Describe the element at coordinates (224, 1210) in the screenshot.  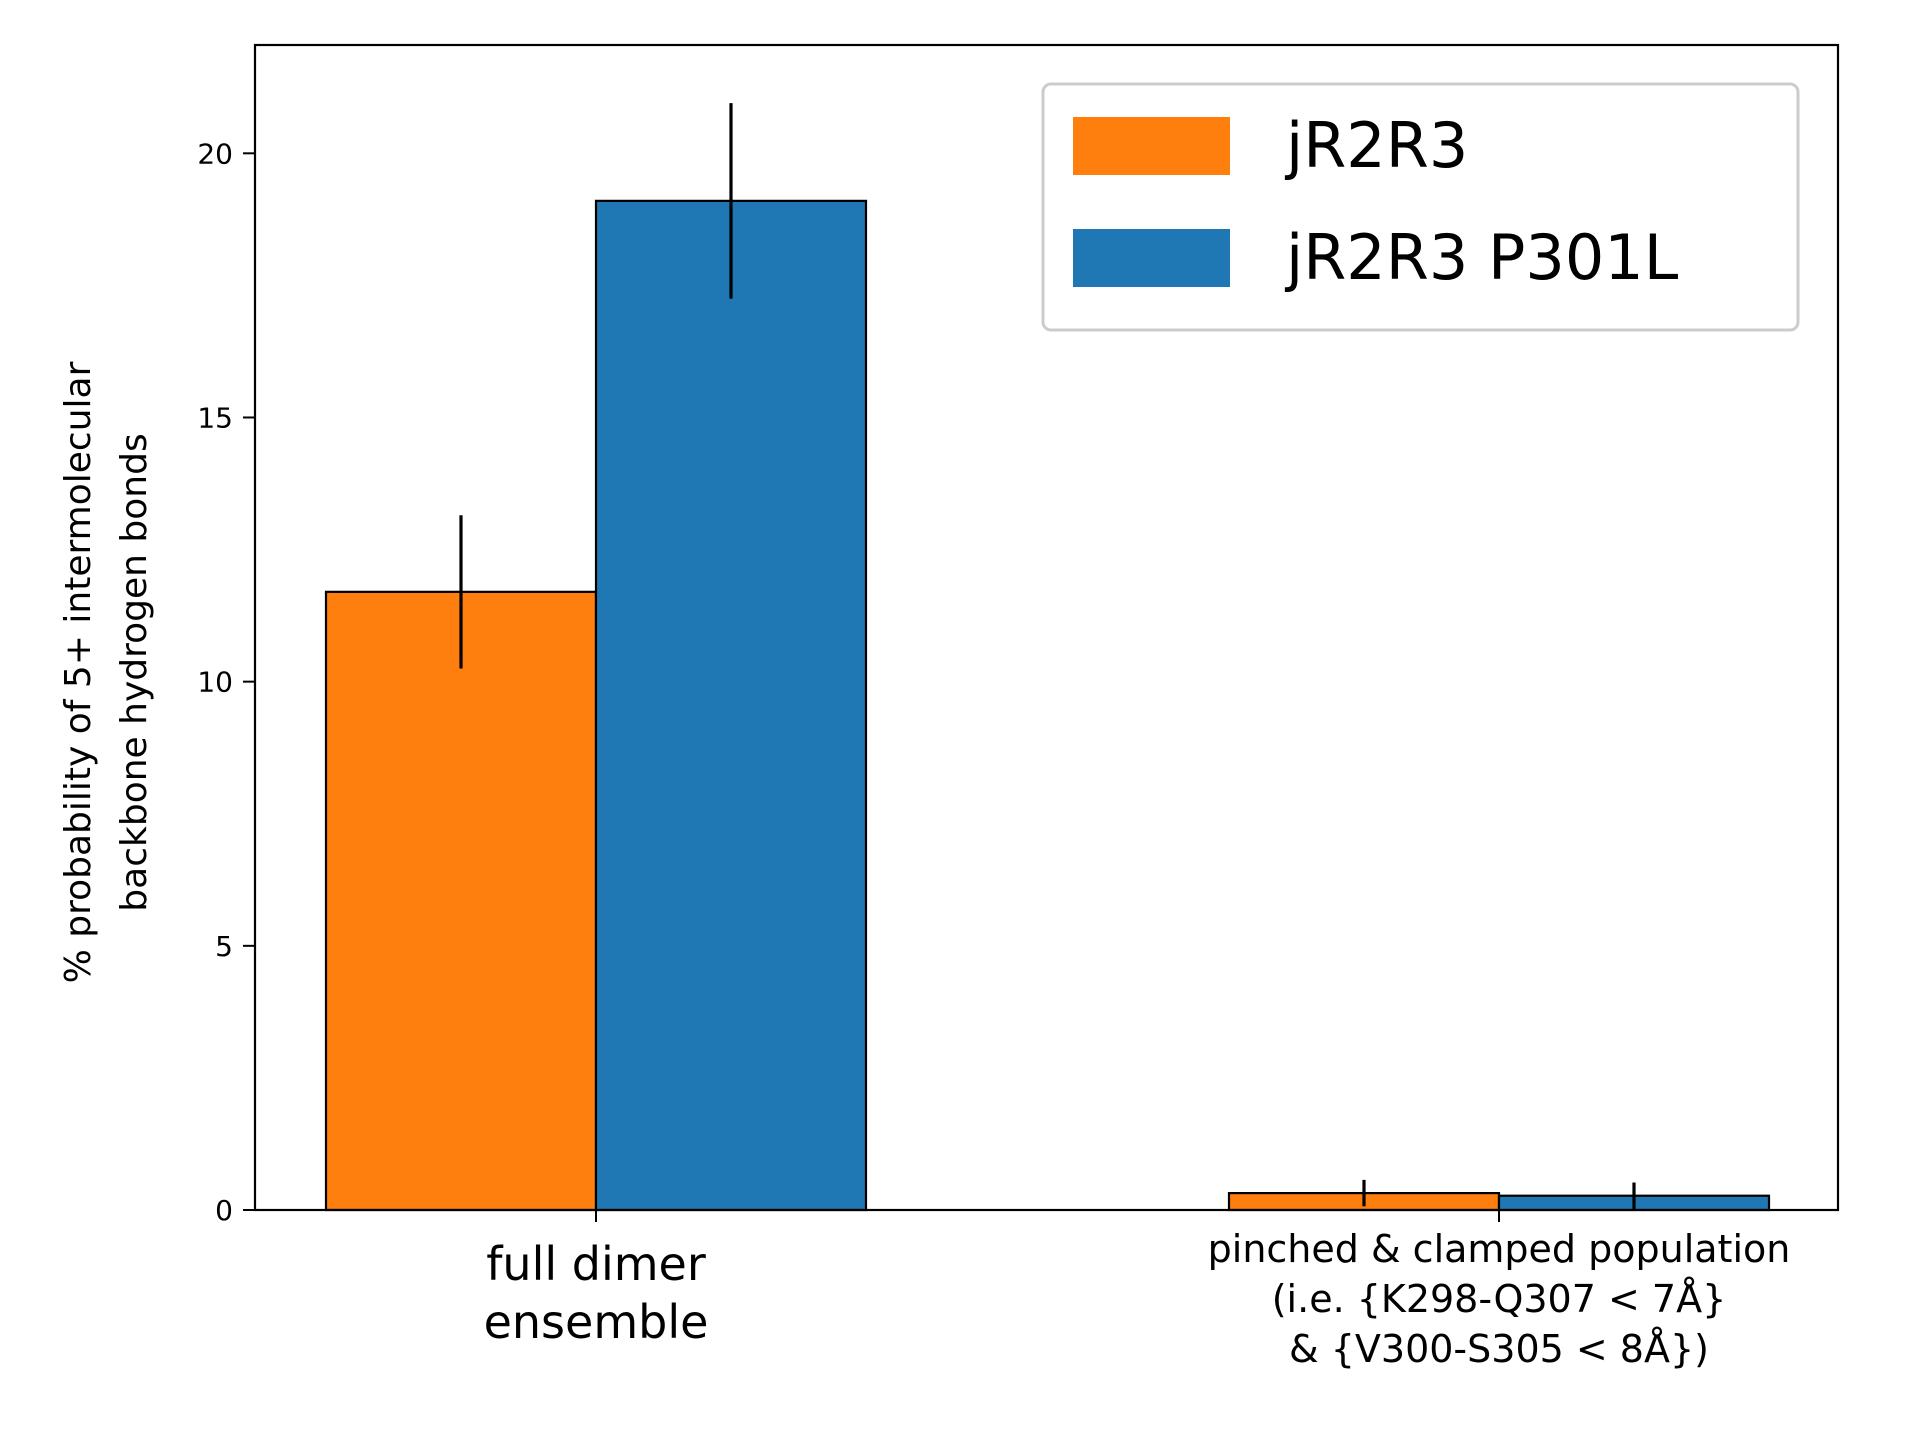
I see `y-tick-label: 0` at that location.